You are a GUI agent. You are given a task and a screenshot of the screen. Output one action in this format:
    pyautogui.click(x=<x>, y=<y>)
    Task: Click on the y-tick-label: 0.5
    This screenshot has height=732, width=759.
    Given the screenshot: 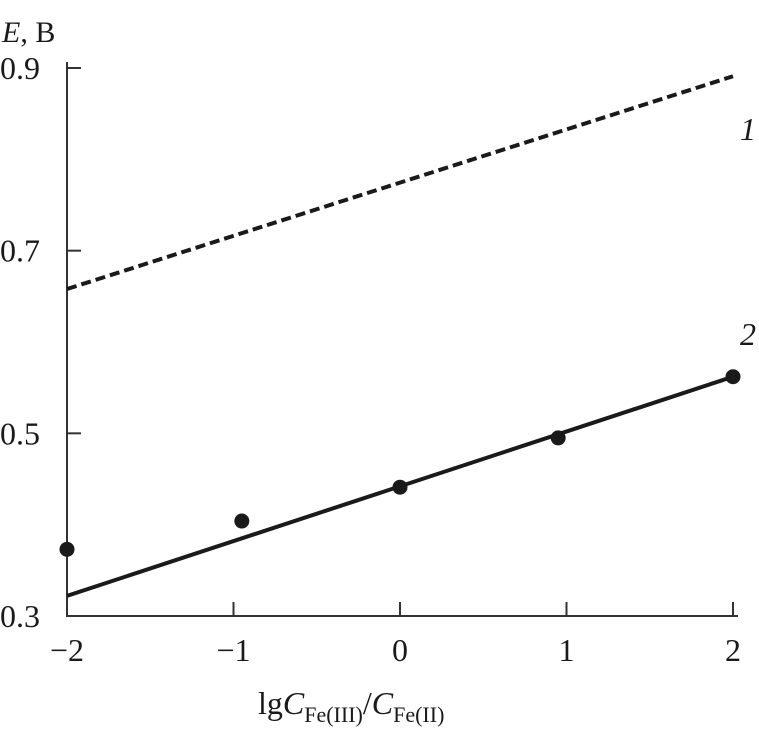 What is the action you would take?
    pyautogui.click(x=20, y=433)
    